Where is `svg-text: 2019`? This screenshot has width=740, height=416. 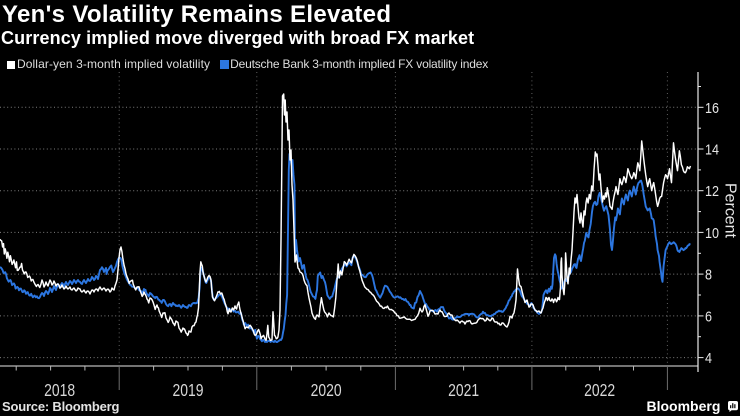
svg-text: 2019 is located at coordinates (188, 390).